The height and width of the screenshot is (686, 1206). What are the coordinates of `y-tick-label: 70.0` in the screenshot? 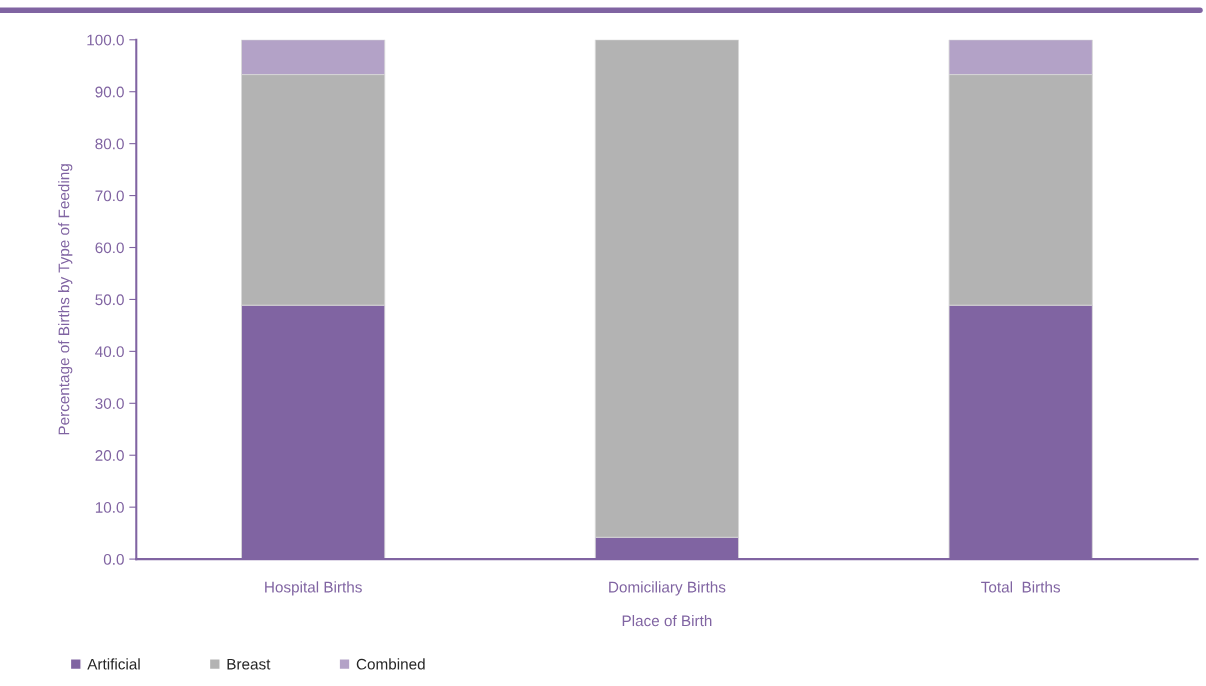 It's located at (109, 196).